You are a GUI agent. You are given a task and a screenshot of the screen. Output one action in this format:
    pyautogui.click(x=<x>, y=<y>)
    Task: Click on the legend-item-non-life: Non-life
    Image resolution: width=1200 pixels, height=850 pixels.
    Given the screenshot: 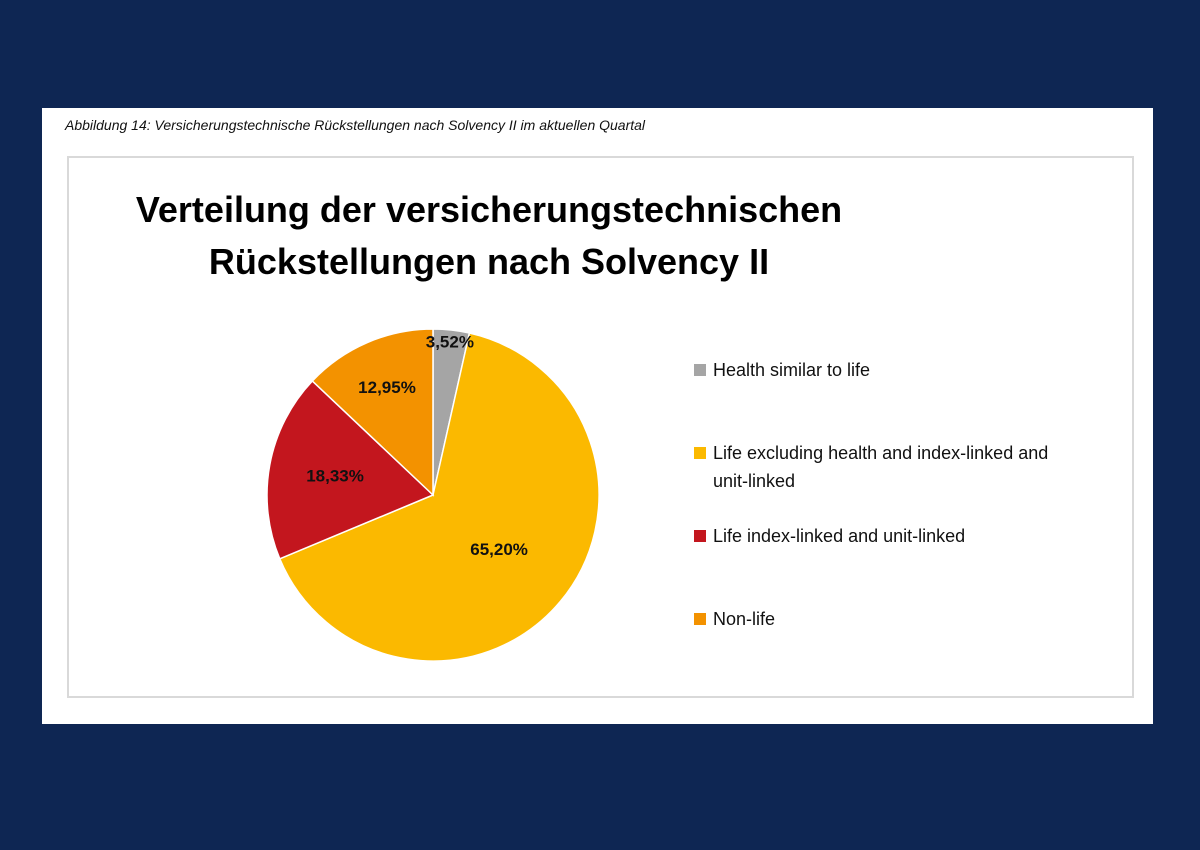 What is the action you would take?
    pyautogui.click(x=878, y=619)
    